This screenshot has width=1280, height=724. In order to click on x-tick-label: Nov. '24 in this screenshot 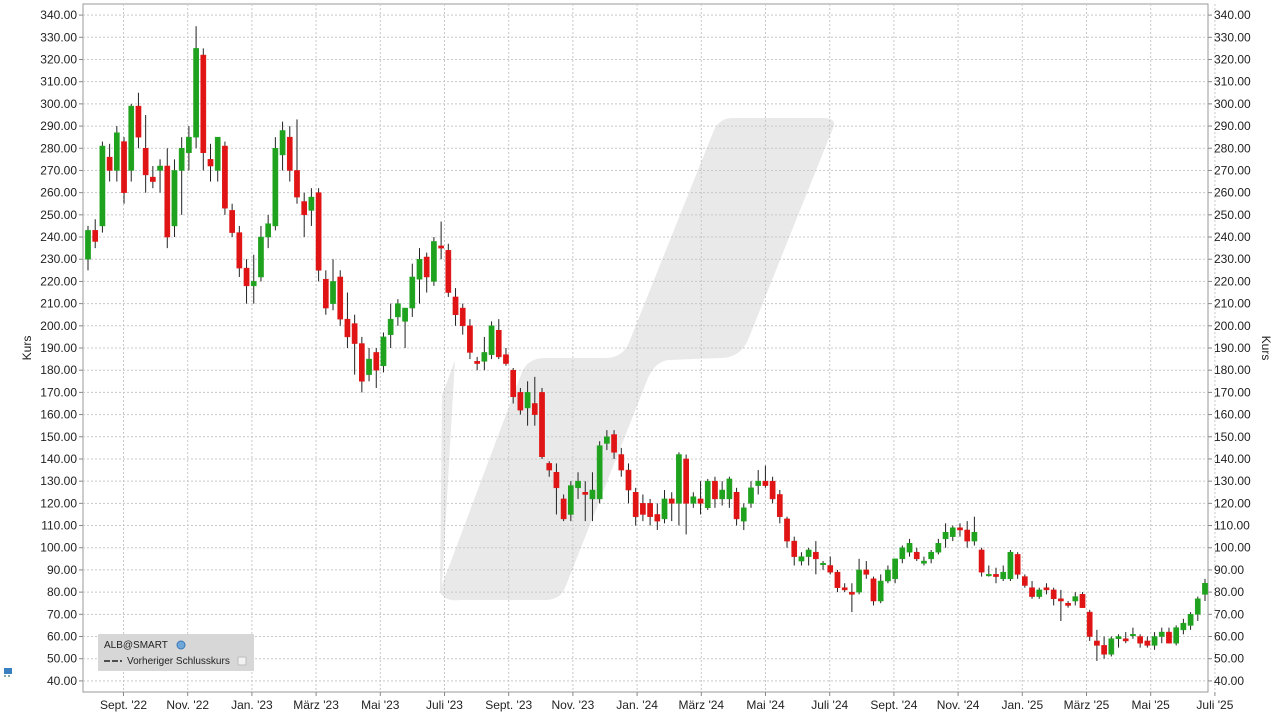, I will do `click(958, 705)`.